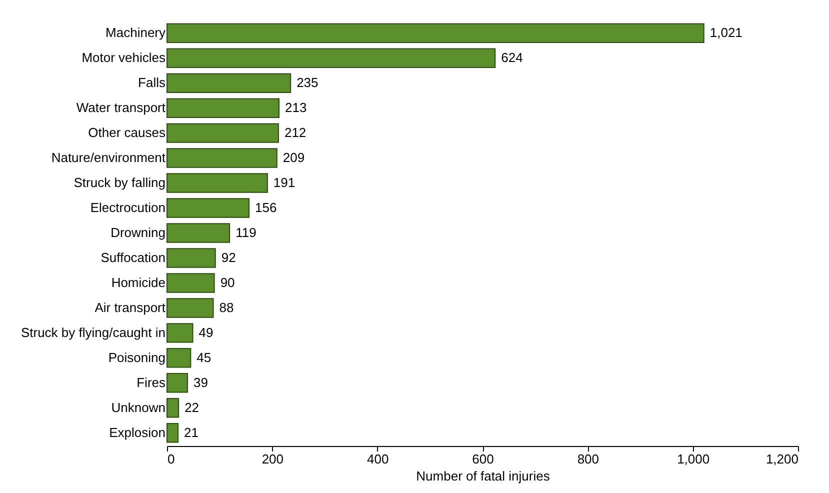 This screenshot has height=493, width=829. What do you see at coordinates (246, 232) in the screenshot?
I see `data-label: 119` at bounding box center [246, 232].